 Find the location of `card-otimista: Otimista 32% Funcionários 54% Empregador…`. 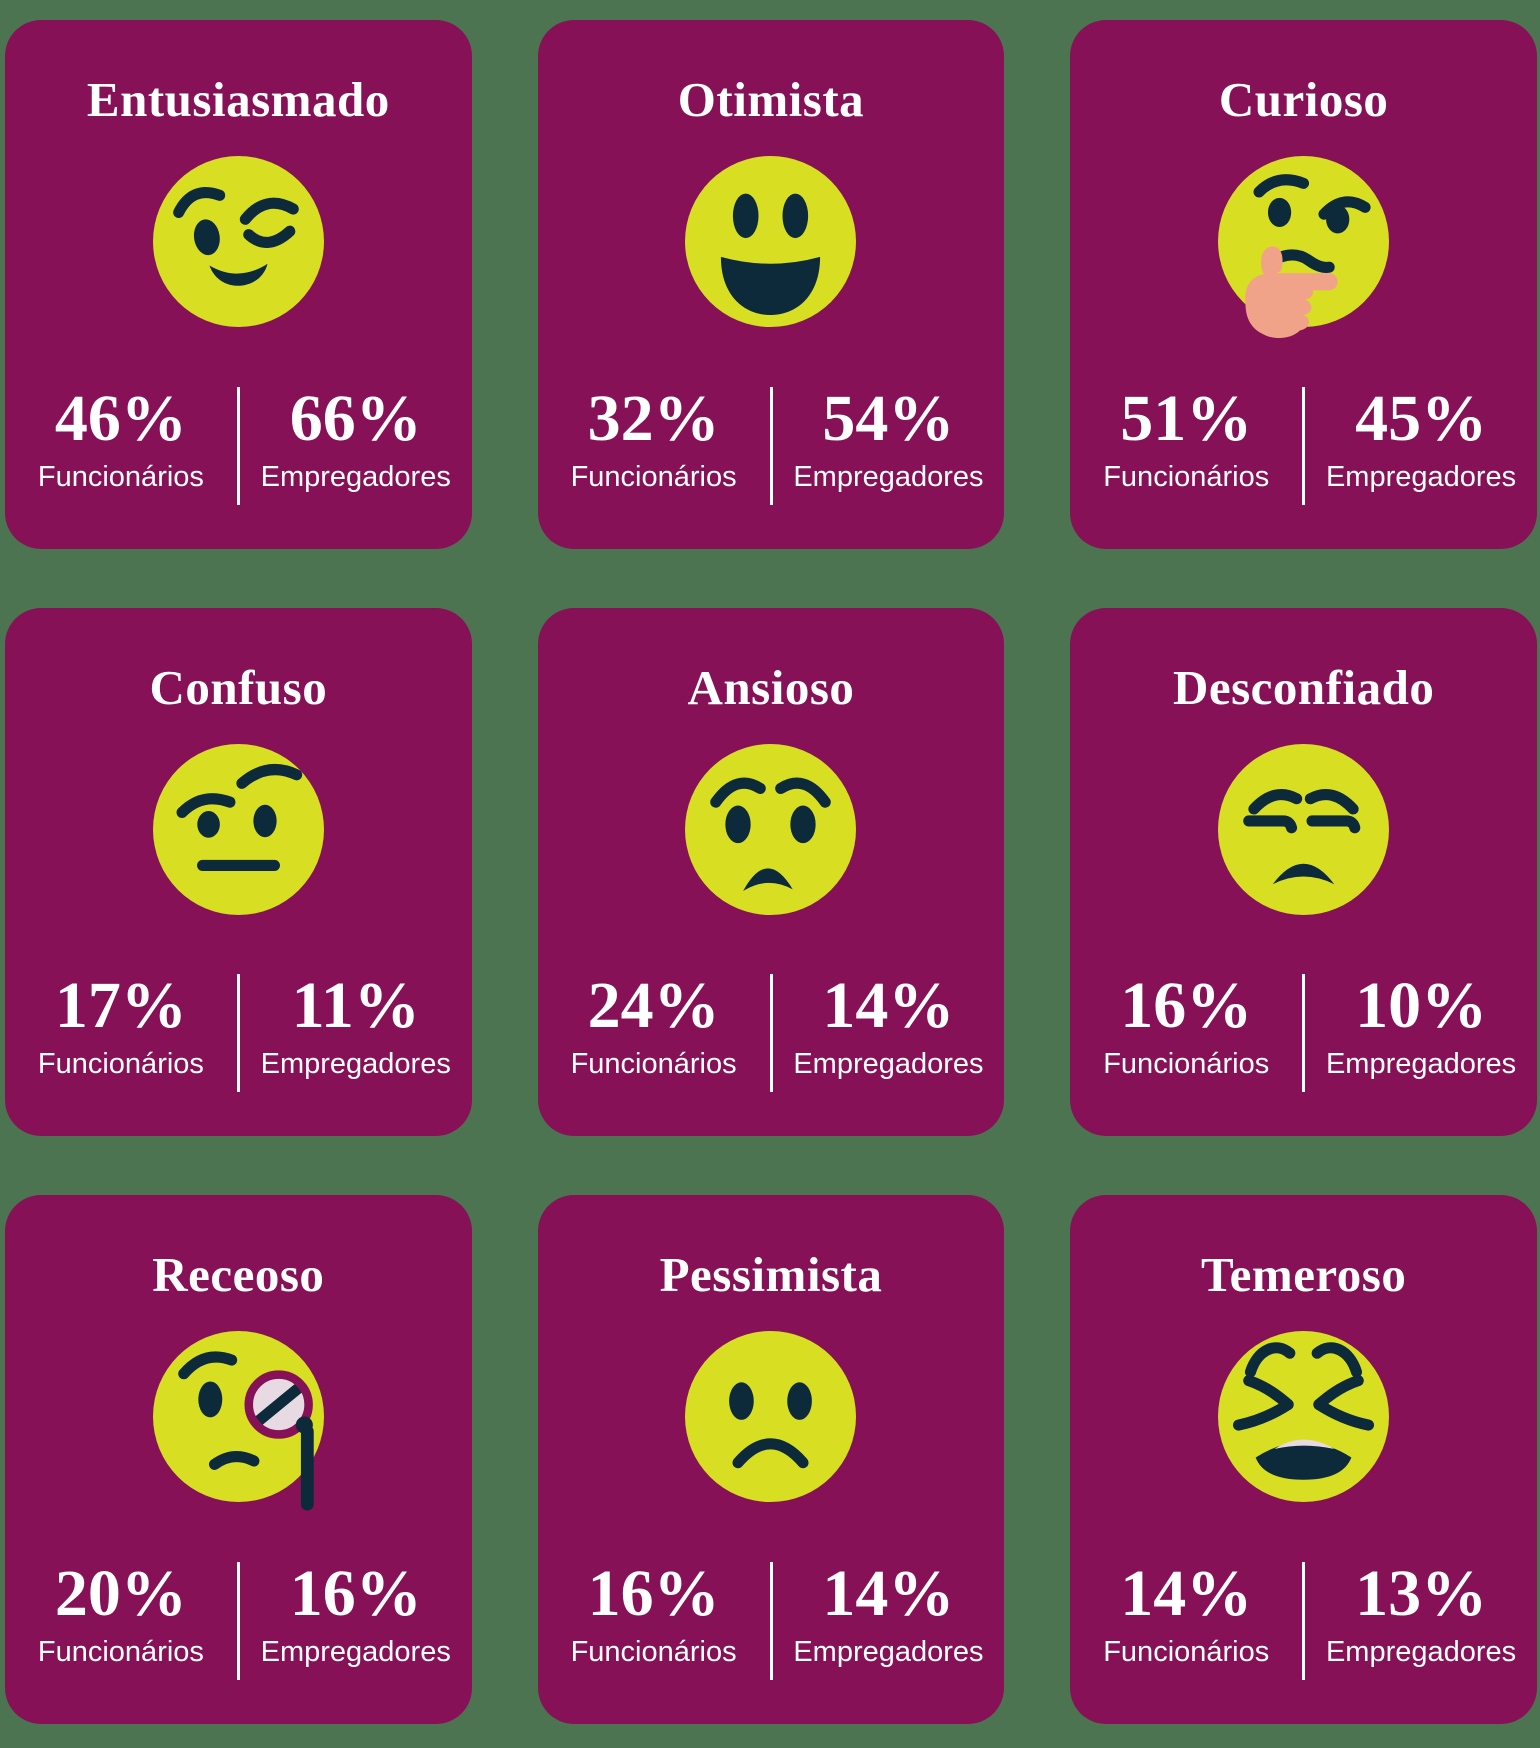

card-otimista: Otimista 32% Funcionários 54% Empregador… is located at coordinates (771, 284).